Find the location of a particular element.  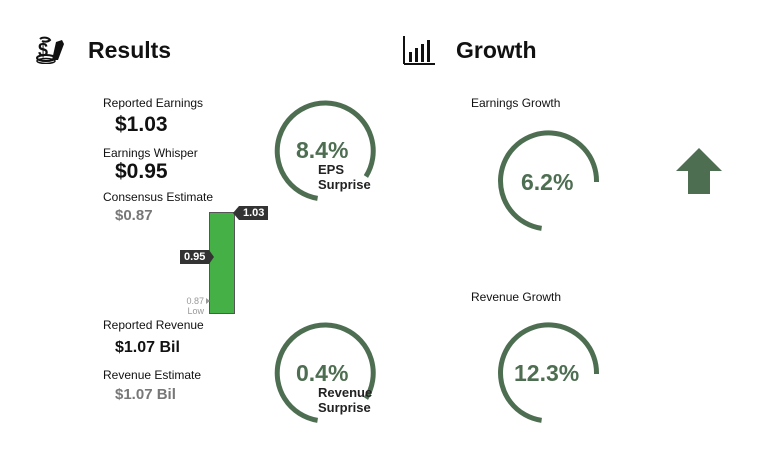

revenue-growth-percent: 12.3% is located at coordinates (547, 373).